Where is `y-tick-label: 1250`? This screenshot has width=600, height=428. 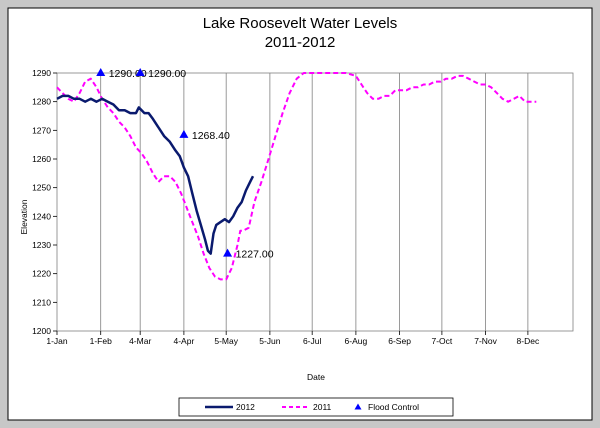
y-tick-label: 1250 is located at coordinates (41, 188).